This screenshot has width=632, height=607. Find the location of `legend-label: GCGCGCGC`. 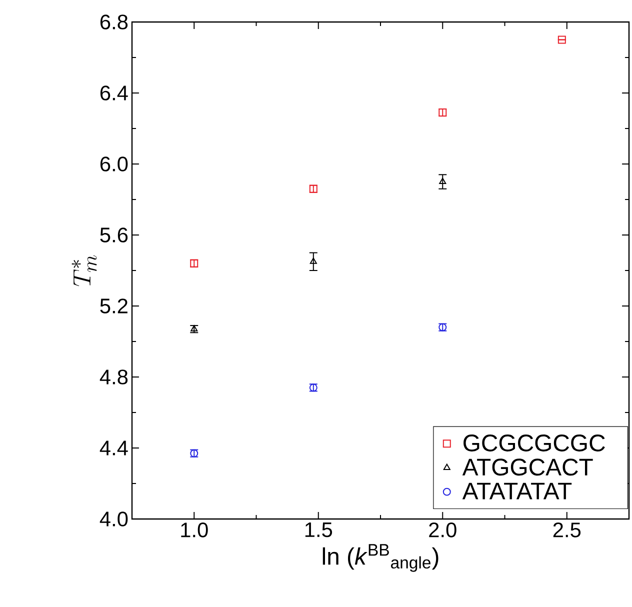

legend-label: GCGCGCGC is located at coordinates (534, 443).